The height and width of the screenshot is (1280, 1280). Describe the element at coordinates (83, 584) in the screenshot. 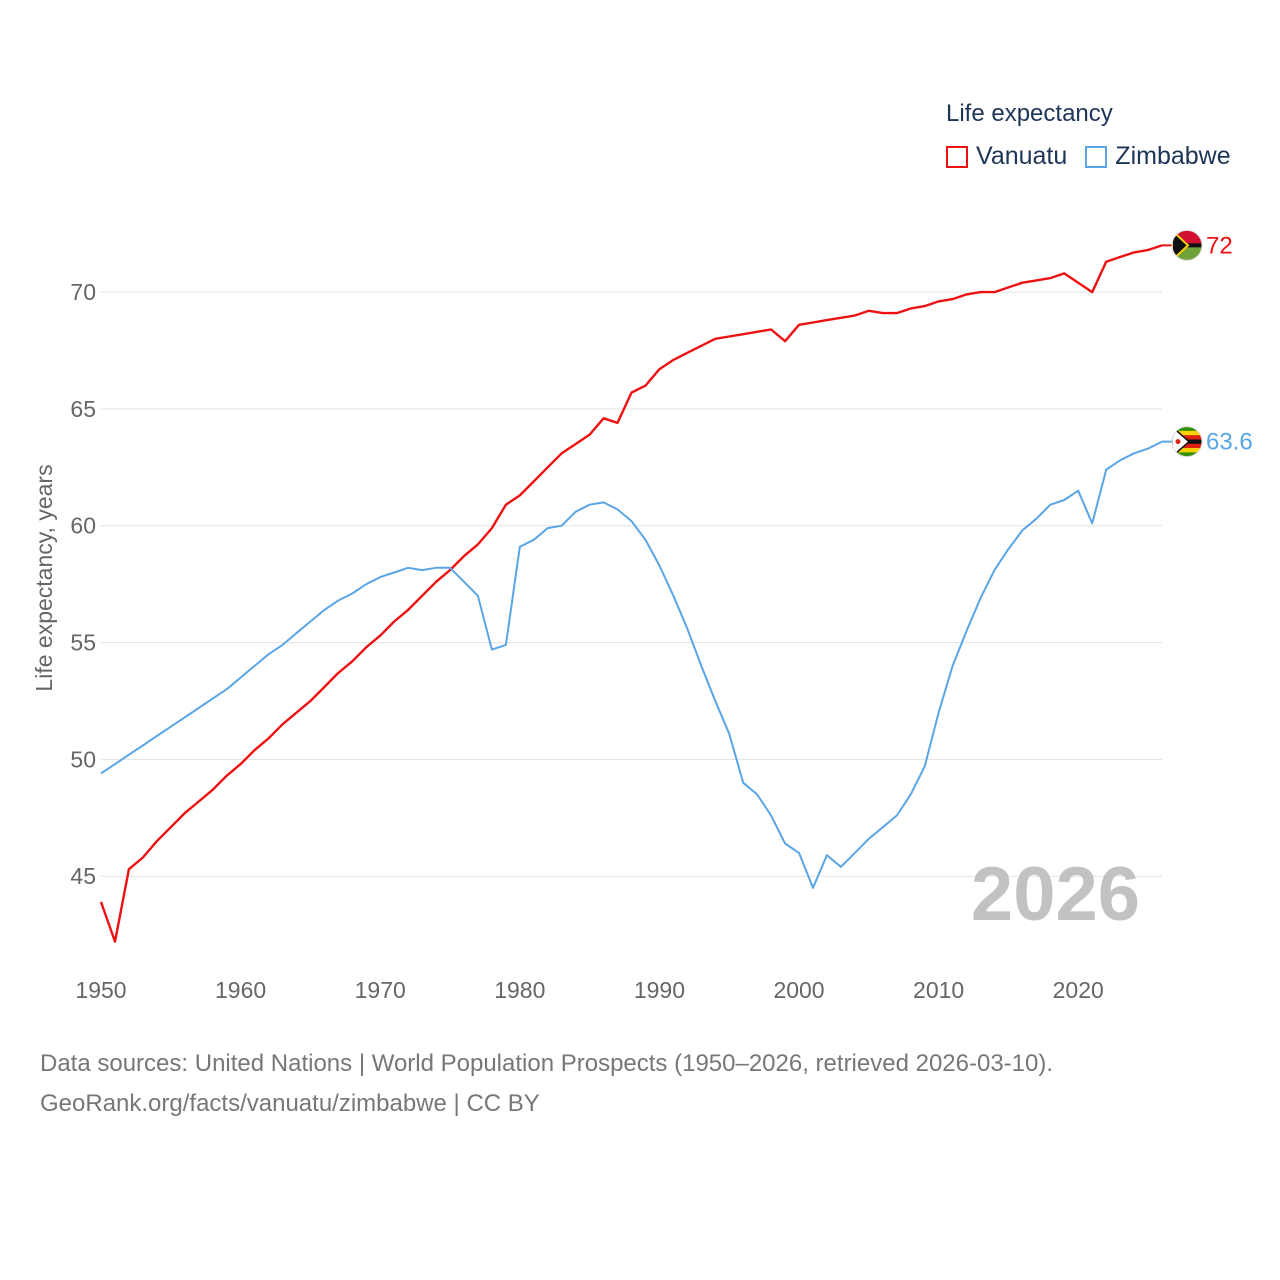

I see `y-axis-ticks: 45 50 55 60 65 70` at that location.